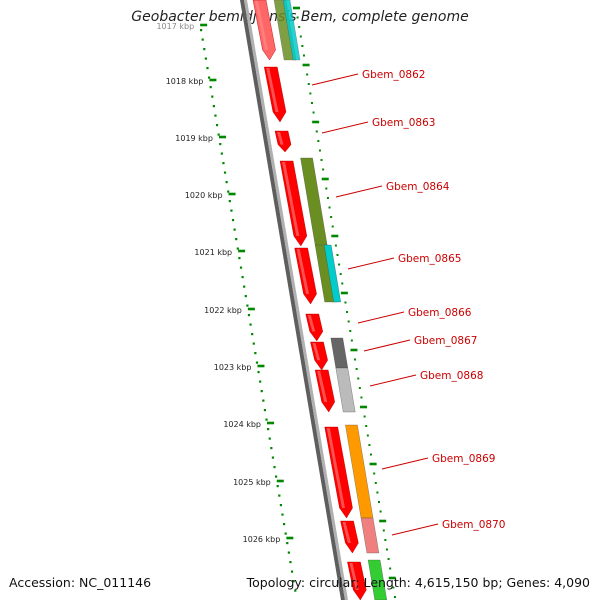 The image size is (600, 600). What do you see at coordinates (223, 310) in the screenshot?
I see `scale-tick-label: 1022 kbp` at bounding box center [223, 310].